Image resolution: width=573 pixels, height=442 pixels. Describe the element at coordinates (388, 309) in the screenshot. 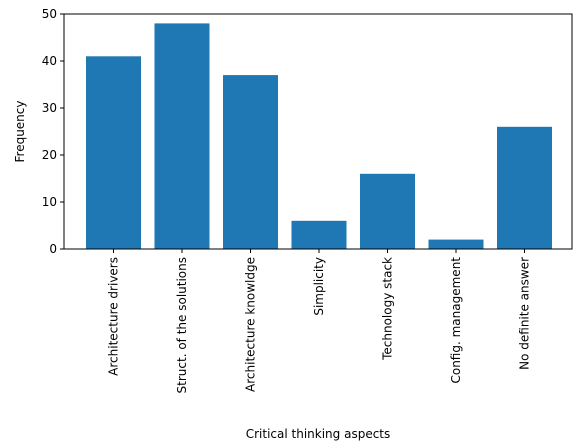

I see `x-tick-label: Technology stack` at that location.